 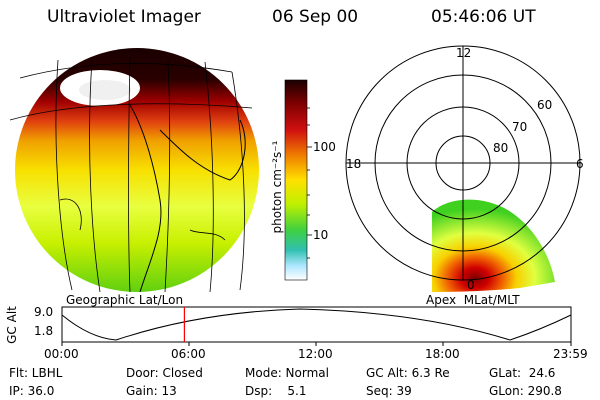 What do you see at coordinates (471, 285) in the screenshot?
I see `mlt-label-0: 0` at bounding box center [471, 285].